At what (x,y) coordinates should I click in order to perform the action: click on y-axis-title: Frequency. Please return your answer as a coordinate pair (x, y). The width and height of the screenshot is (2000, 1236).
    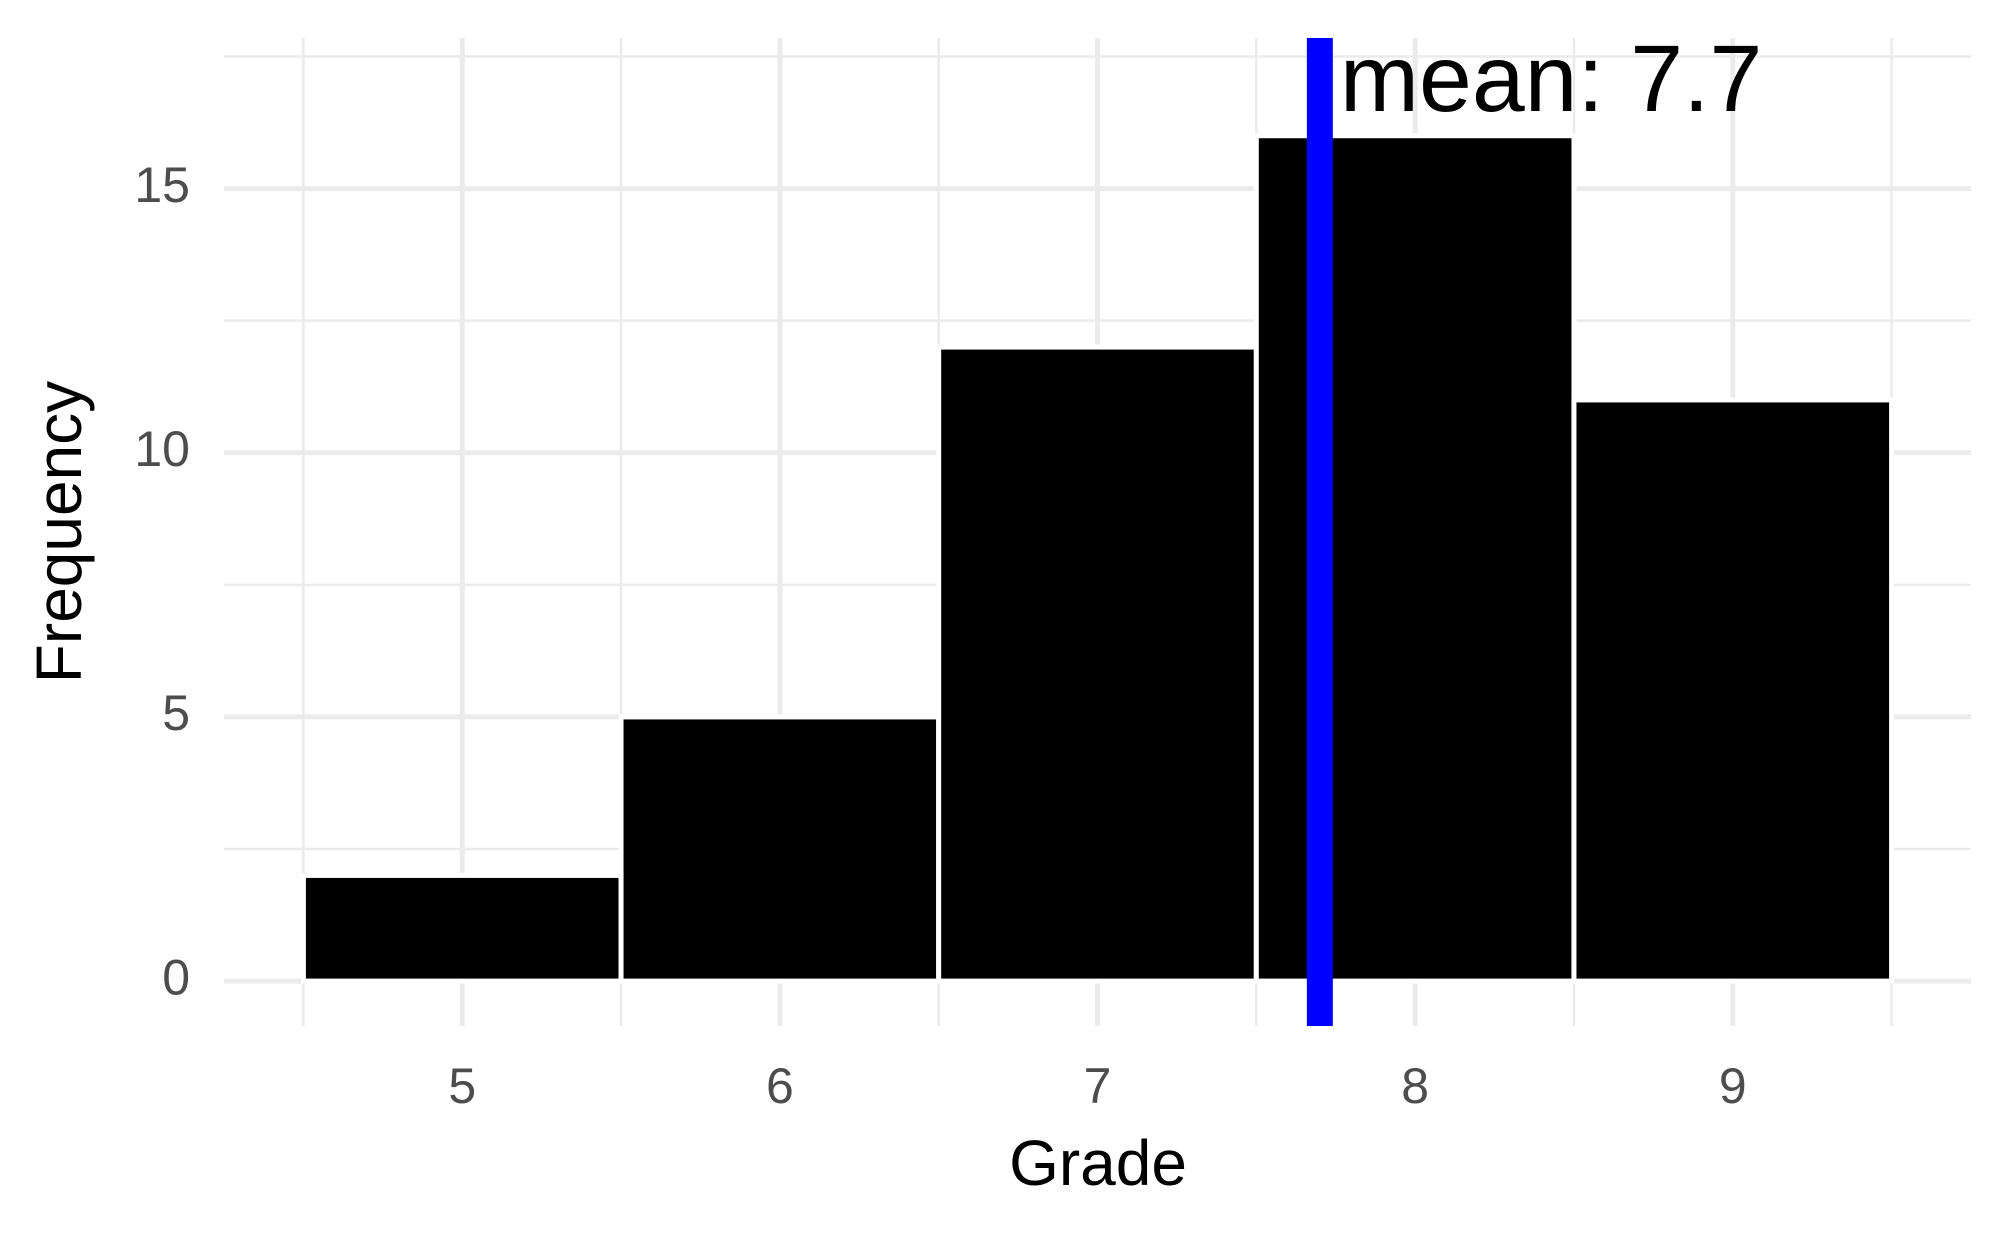
    Looking at the image, I should click on (59, 532).